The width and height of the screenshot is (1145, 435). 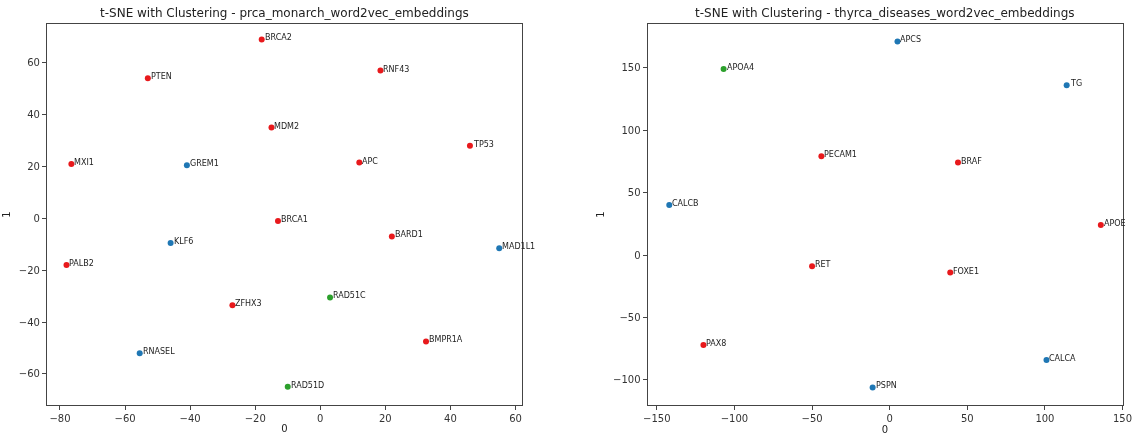 I want to click on annotation: MXI1, so click(x=84, y=162).